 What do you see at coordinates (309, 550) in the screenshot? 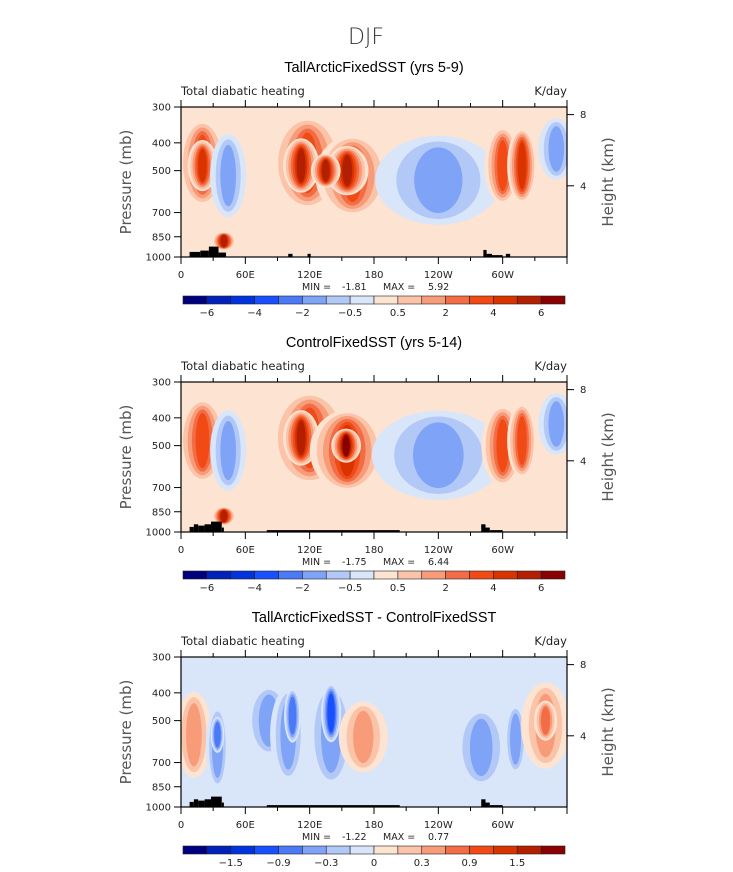
I see `x-tick-label: 120E` at bounding box center [309, 550].